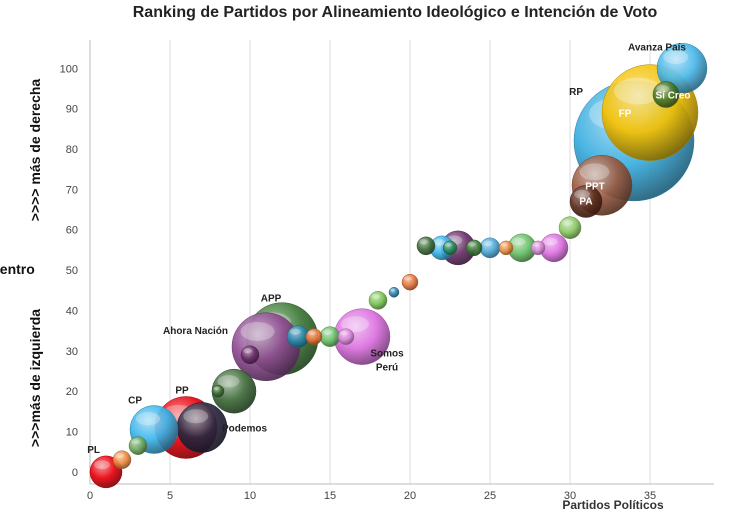  Describe the element at coordinates (450, 248) in the screenshot. I see `bubble-p21b` at that location.